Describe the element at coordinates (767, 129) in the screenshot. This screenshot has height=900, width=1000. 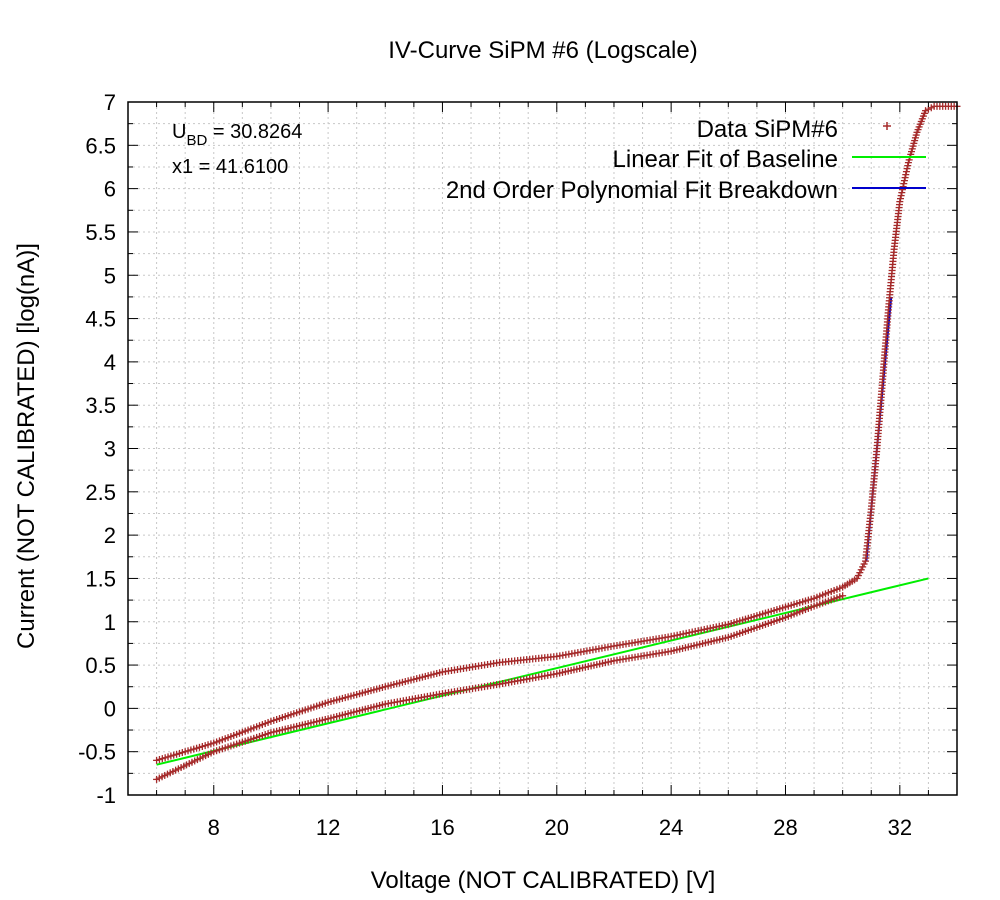
I see `legend-label-data: Data SiPM#6` at that location.